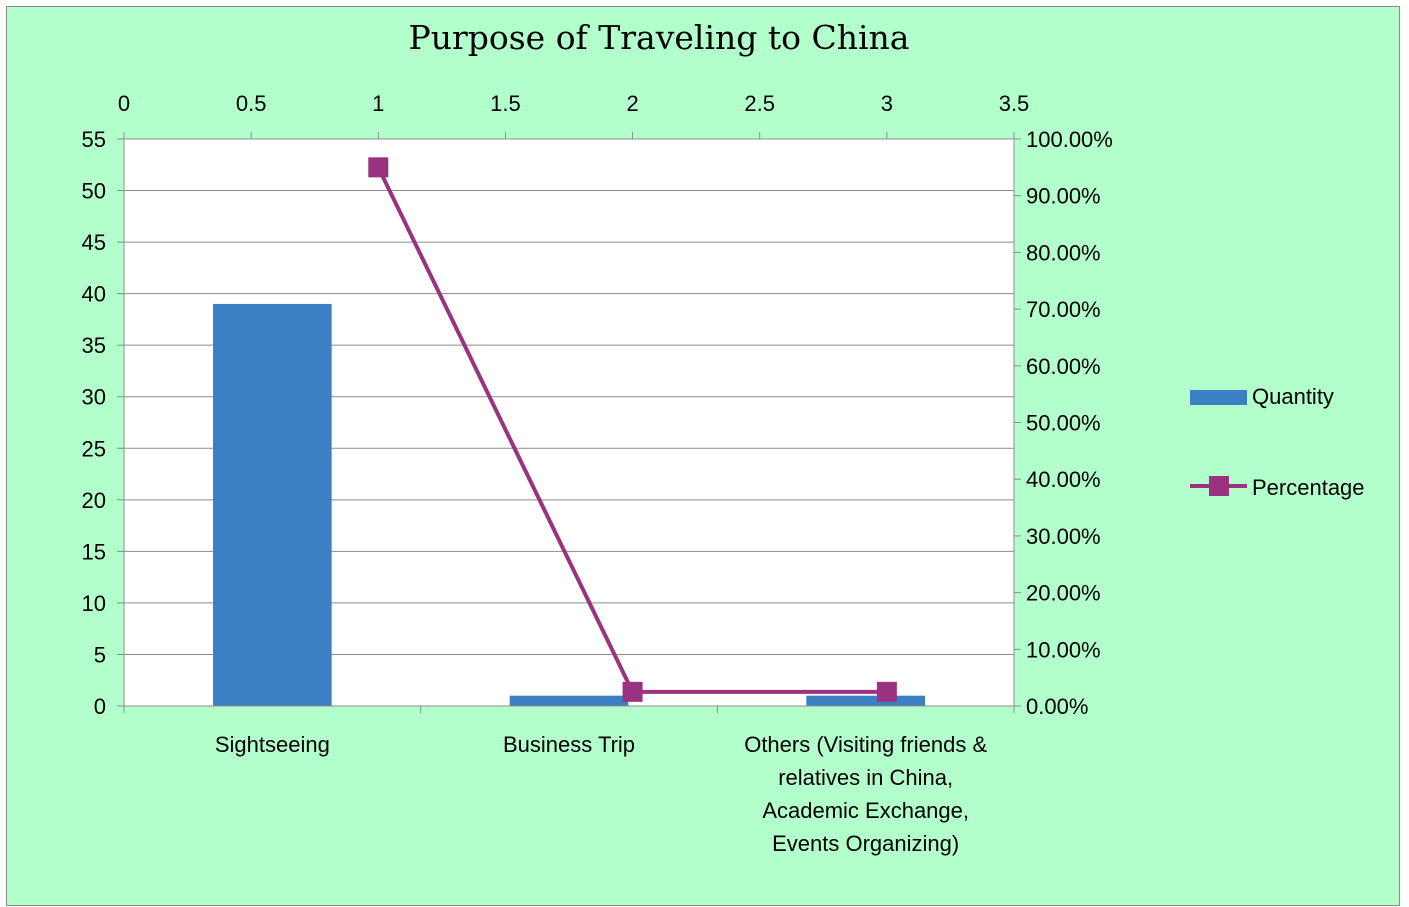 The image size is (1409, 907). Describe the element at coordinates (1063, 536) in the screenshot. I see `y2-tick-label: 30.00%` at that location.